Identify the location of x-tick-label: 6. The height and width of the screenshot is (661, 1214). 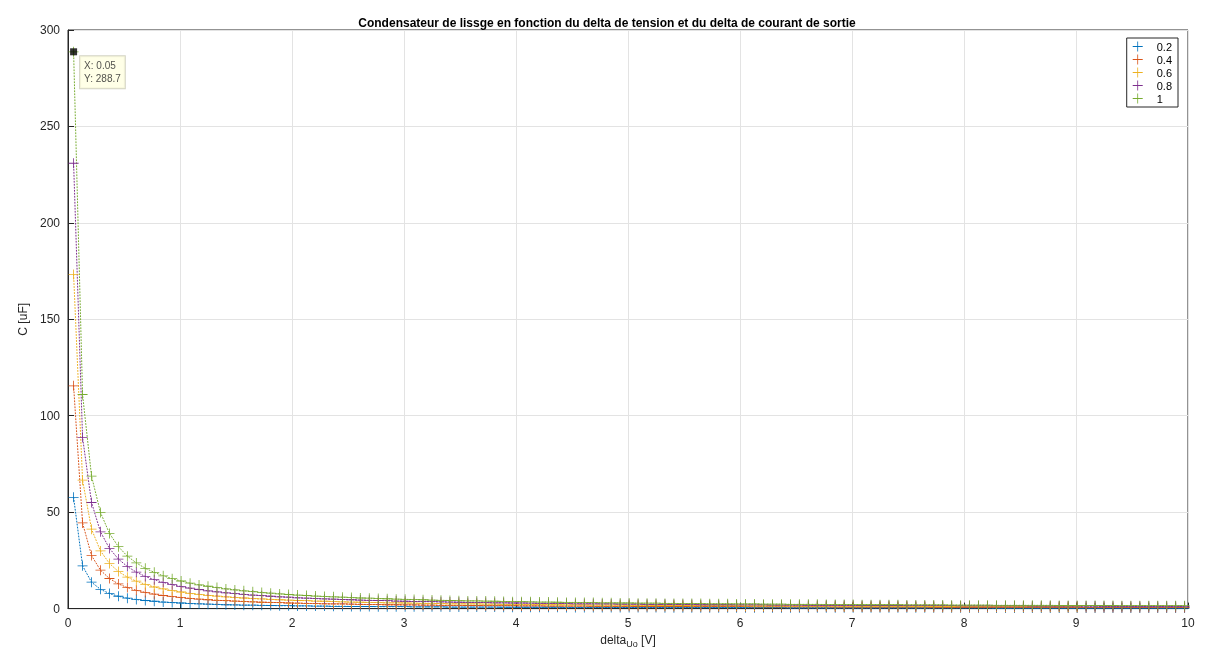
(740, 622).